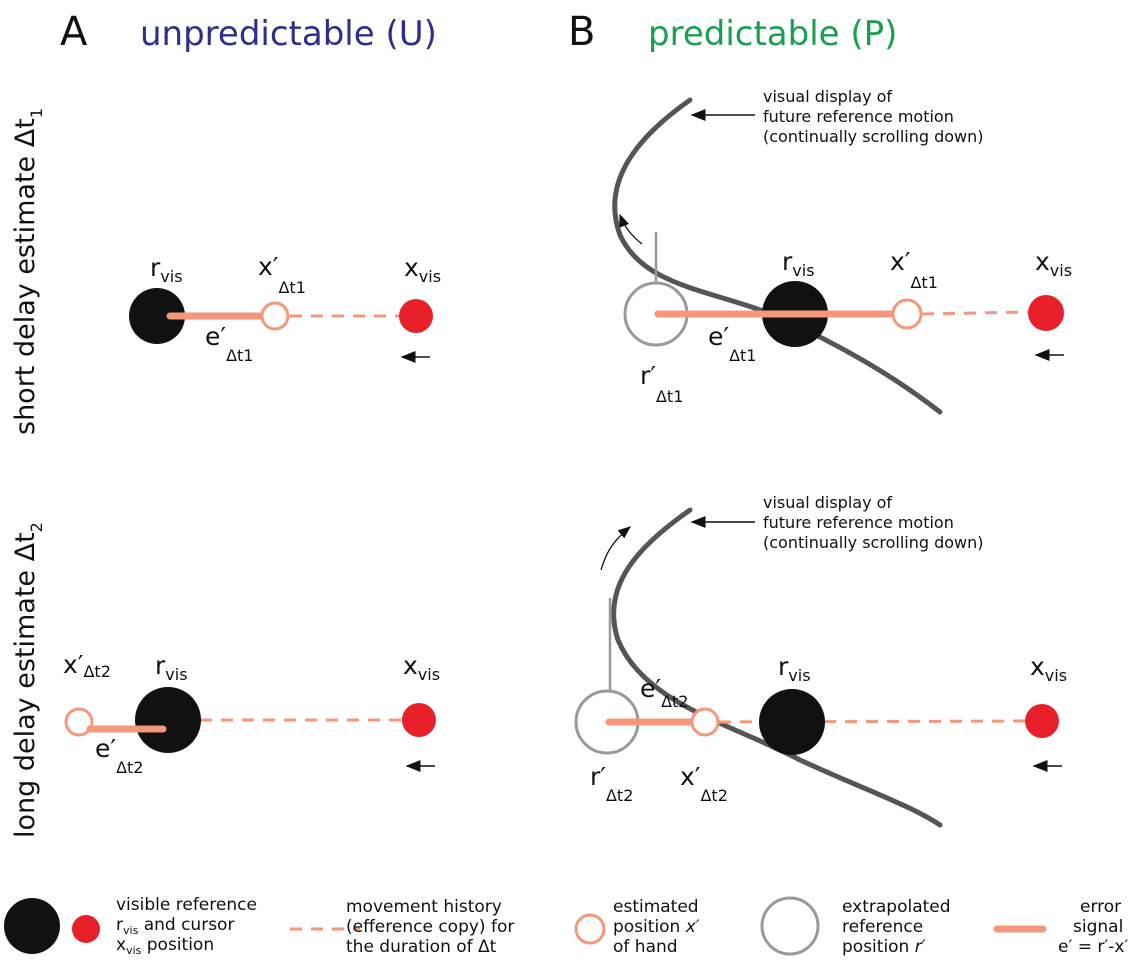 This screenshot has width=1128, height=964. I want to click on legend-symbol: r, so click(119, 925).